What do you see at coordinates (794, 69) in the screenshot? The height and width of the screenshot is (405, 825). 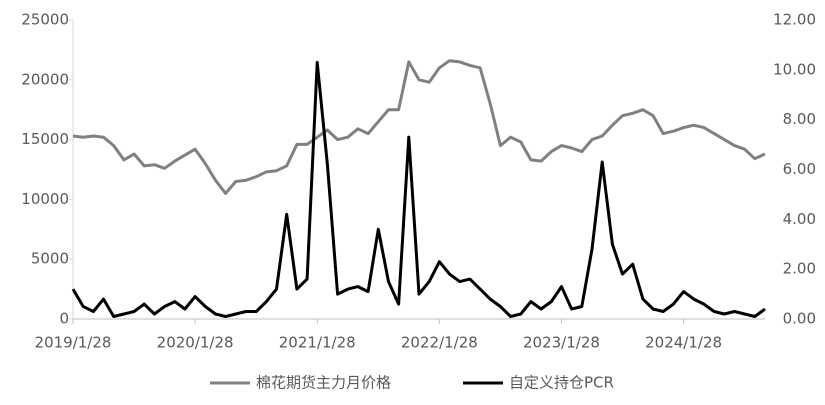 I see `y2-tick-label: 10.00` at bounding box center [794, 69].